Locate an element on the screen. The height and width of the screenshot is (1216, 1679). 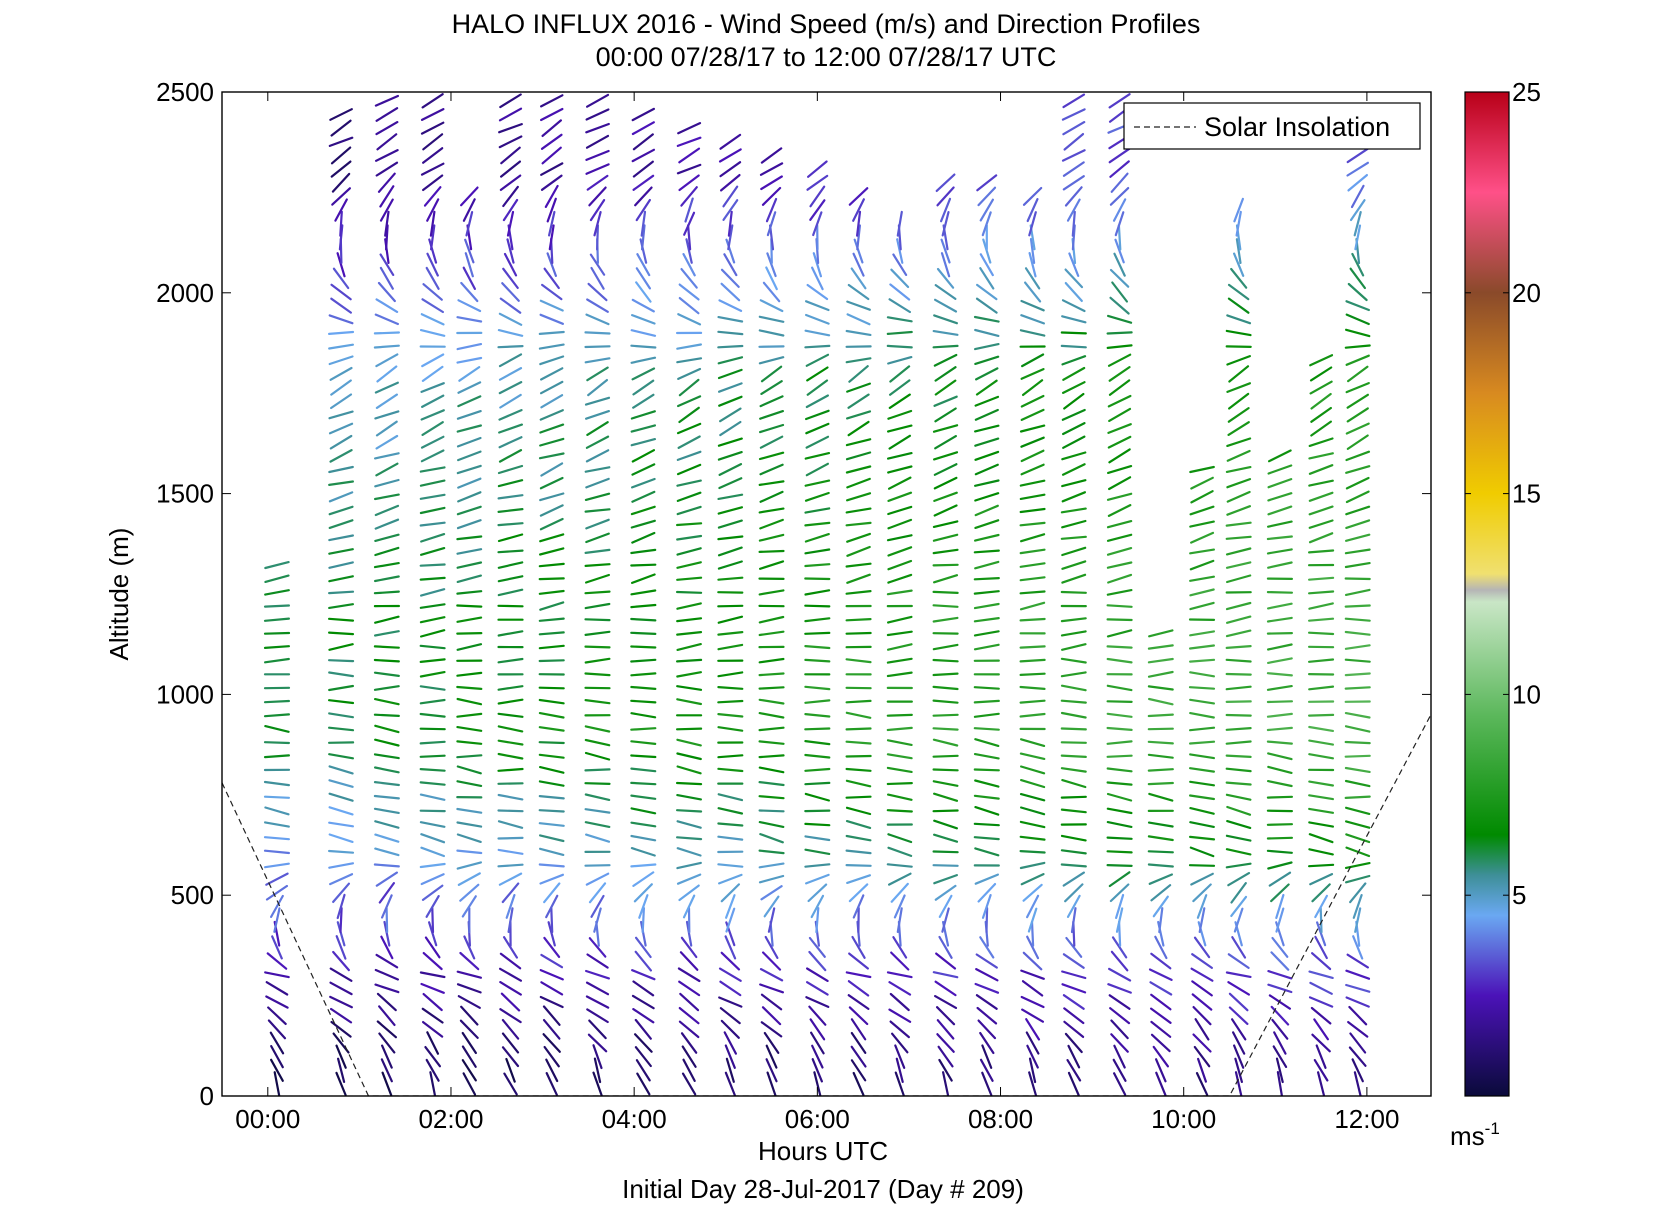
y-tick-label: 2000 is located at coordinates (185, 293).